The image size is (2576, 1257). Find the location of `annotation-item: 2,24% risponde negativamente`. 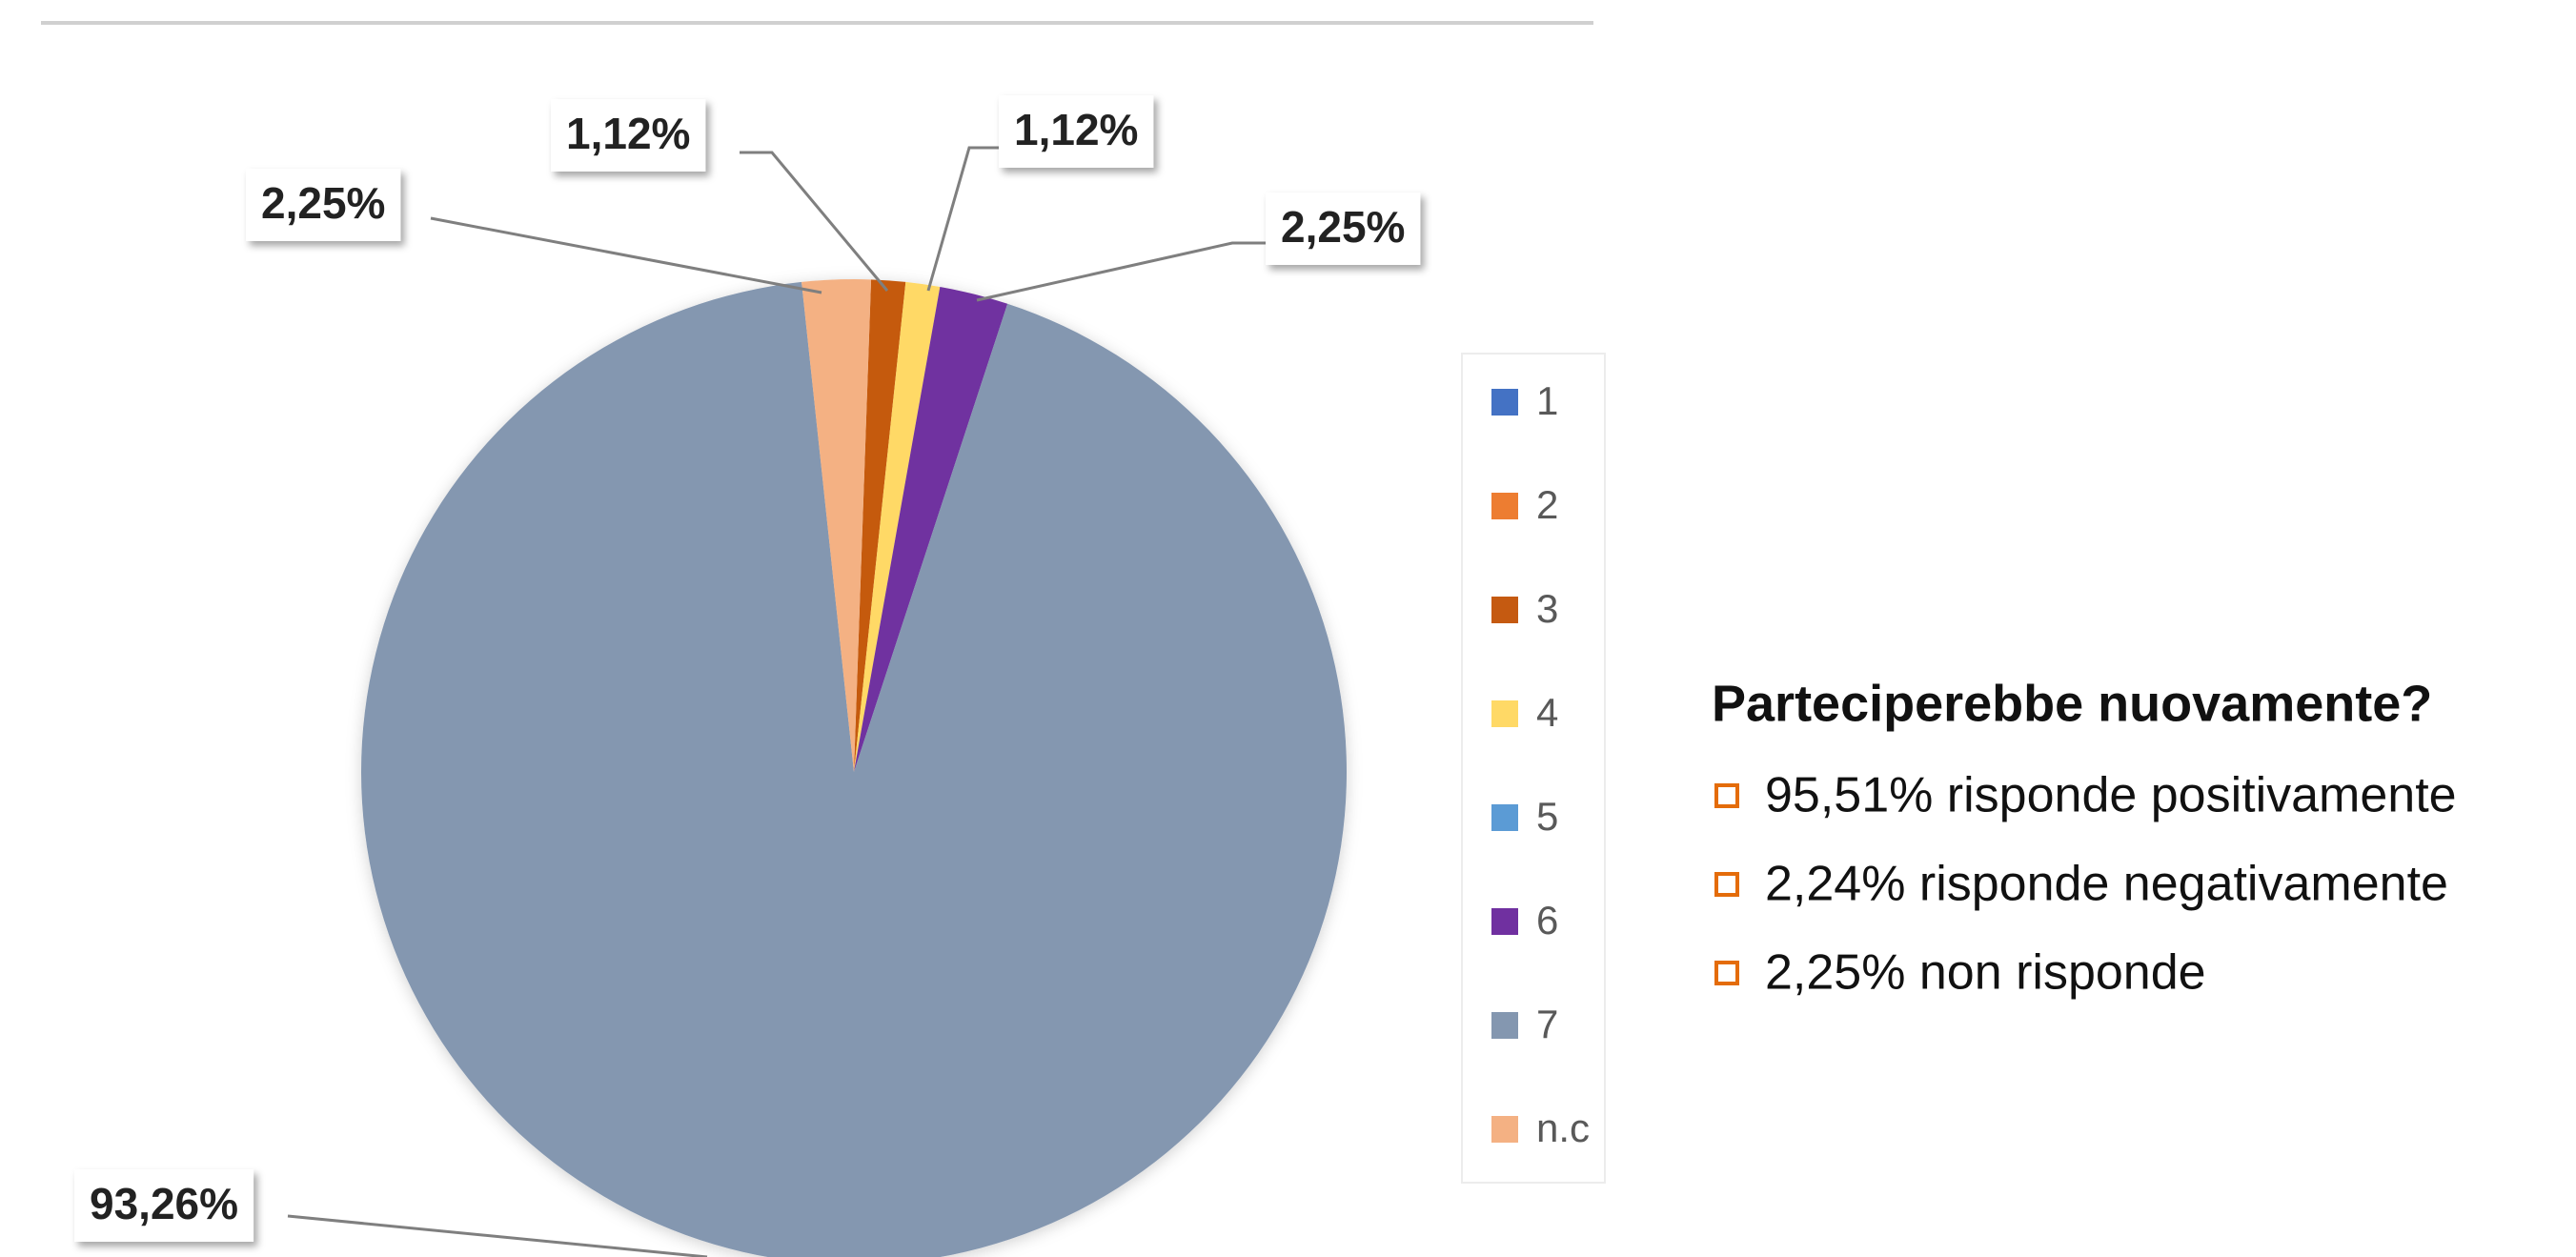

annotation-item: 2,24% risponde negativamente is located at coordinates (2106, 884).